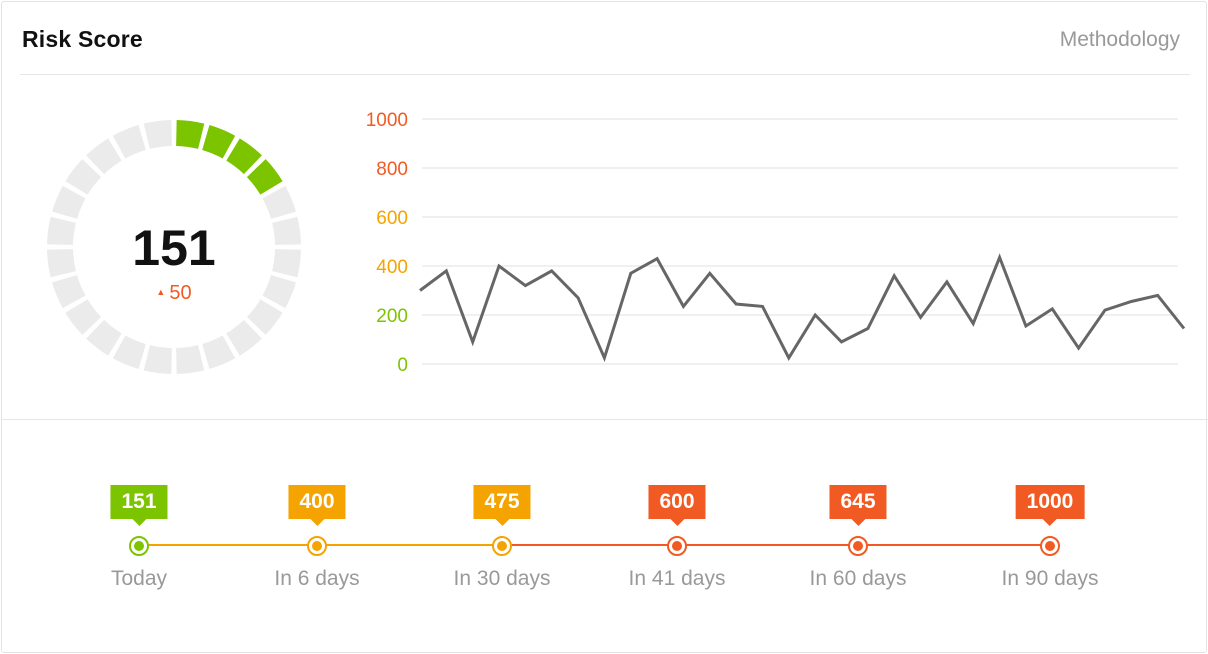 This screenshot has width=1208, height=654. What do you see at coordinates (317, 505) in the screenshot?
I see `timeline-score-badge: 400` at bounding box center [317, 505].